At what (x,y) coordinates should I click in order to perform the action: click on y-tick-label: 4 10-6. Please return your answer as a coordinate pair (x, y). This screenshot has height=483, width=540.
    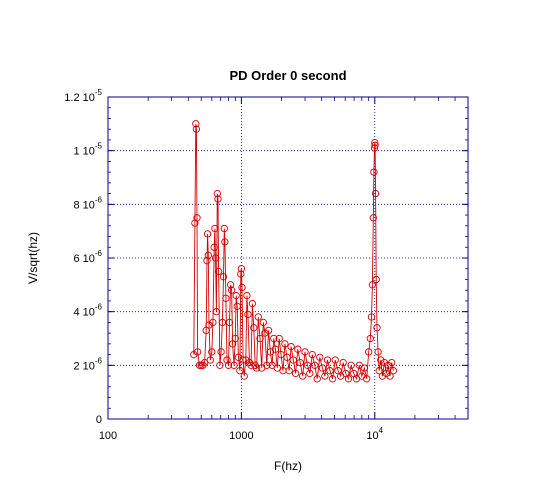
    Looking at the image, I should click on (87, 311).